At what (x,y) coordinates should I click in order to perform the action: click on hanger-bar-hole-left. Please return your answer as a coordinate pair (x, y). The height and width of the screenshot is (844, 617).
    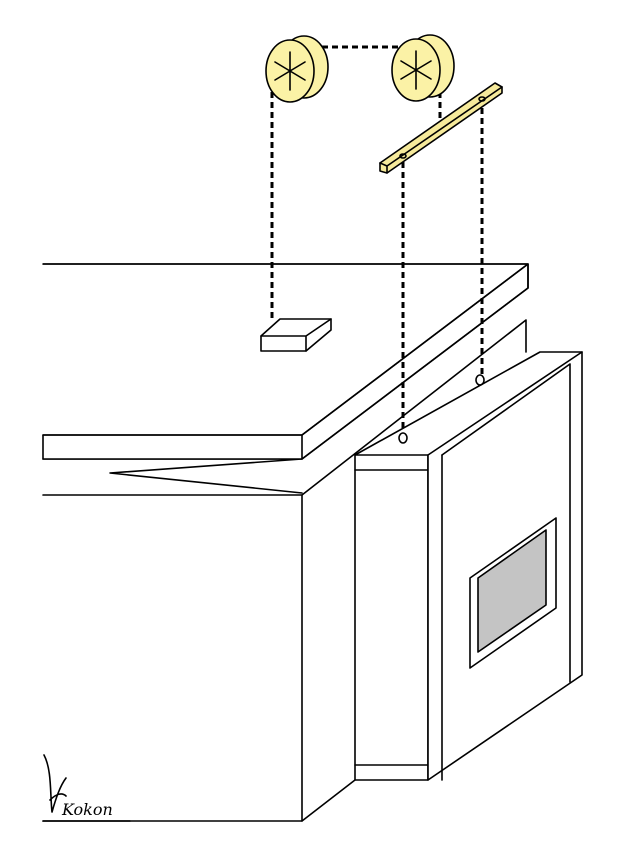
    Looking at the image, I should click on (403, 156).